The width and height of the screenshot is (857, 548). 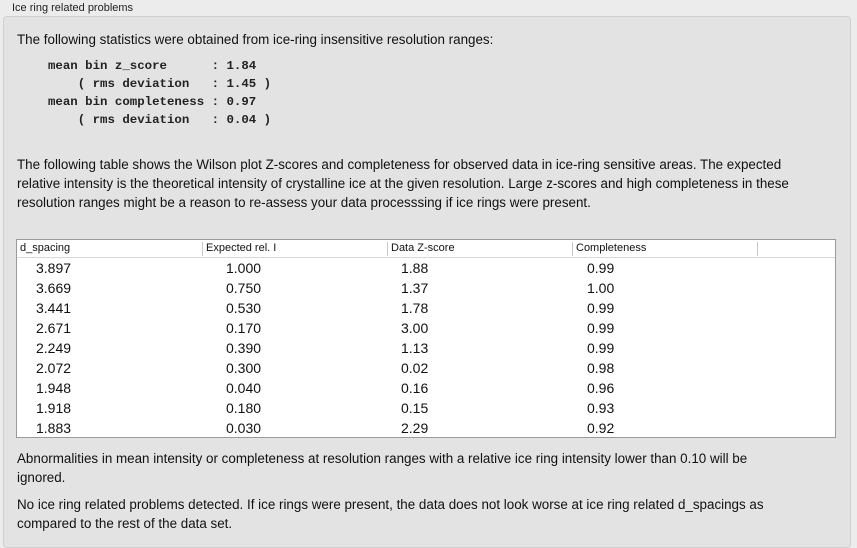 What do you see at coordinates (54, 268) in the screenshot?
I see `table-cell: 3.897` at bounding box center [54, 268].